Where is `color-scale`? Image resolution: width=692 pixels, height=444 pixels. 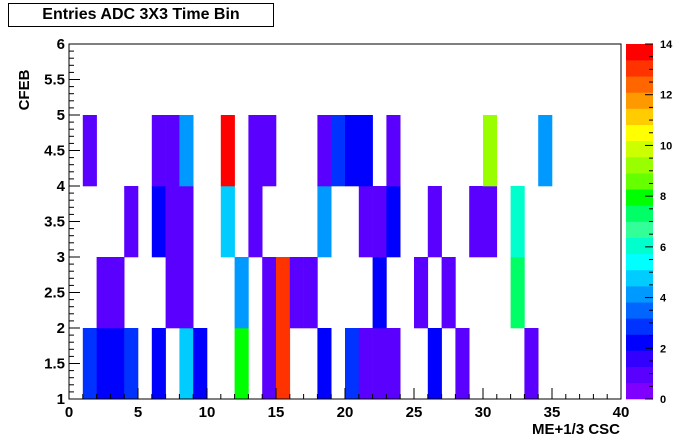 color-scale is located at coordinates (639, 222).